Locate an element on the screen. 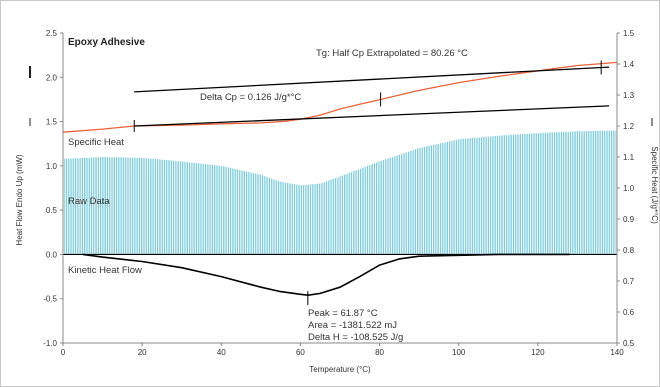 The height and width of the screenshot is (387, 660). x-tick-label: 140 is located at coordinates (617, 352).